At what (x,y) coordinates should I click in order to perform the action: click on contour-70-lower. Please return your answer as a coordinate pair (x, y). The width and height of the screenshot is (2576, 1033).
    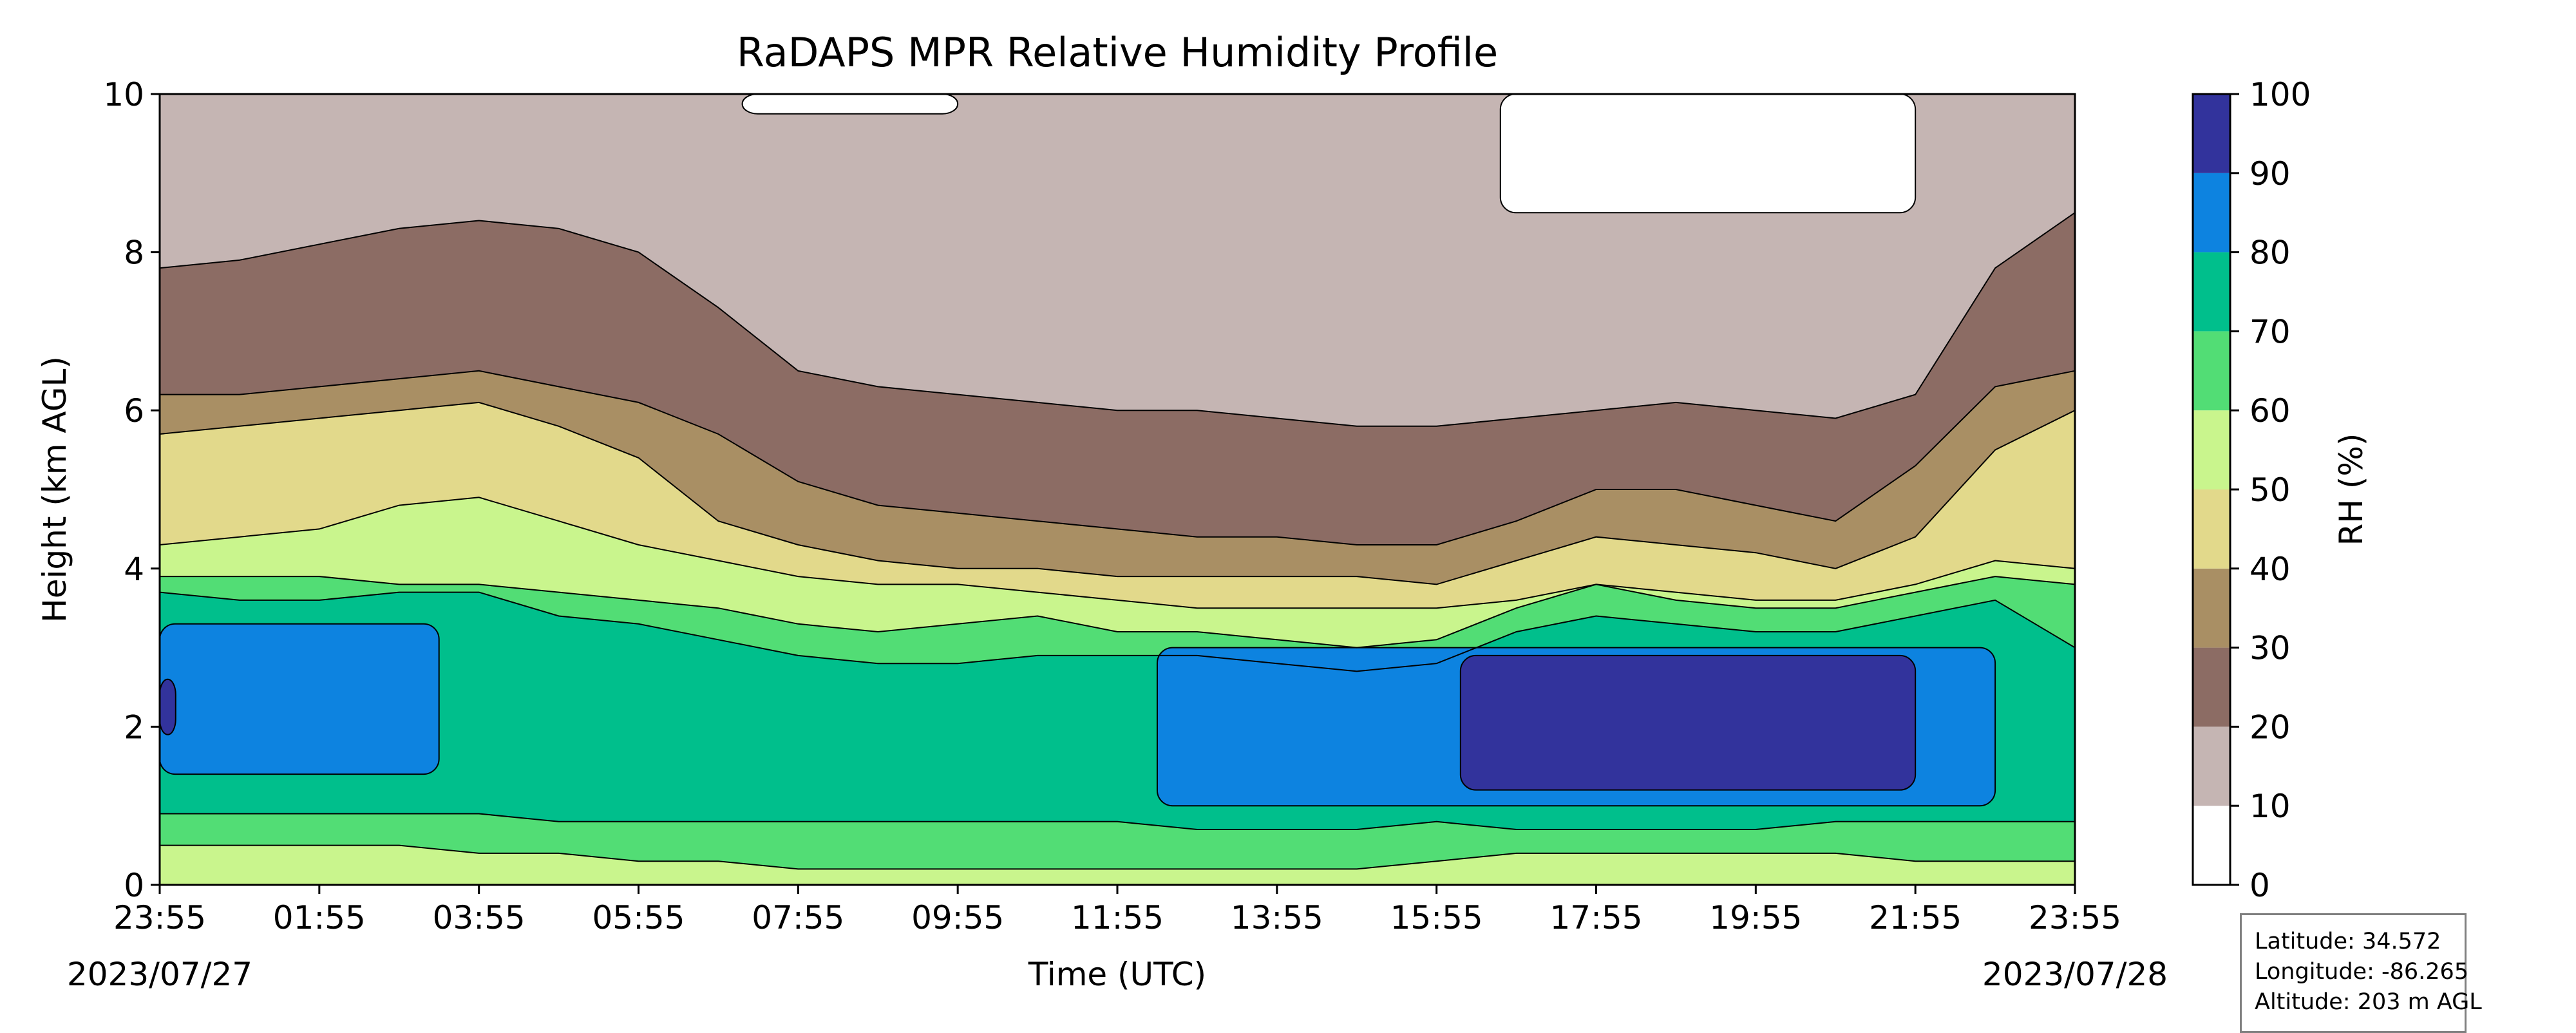
    Looking at the image, I should click on (1117, 821).